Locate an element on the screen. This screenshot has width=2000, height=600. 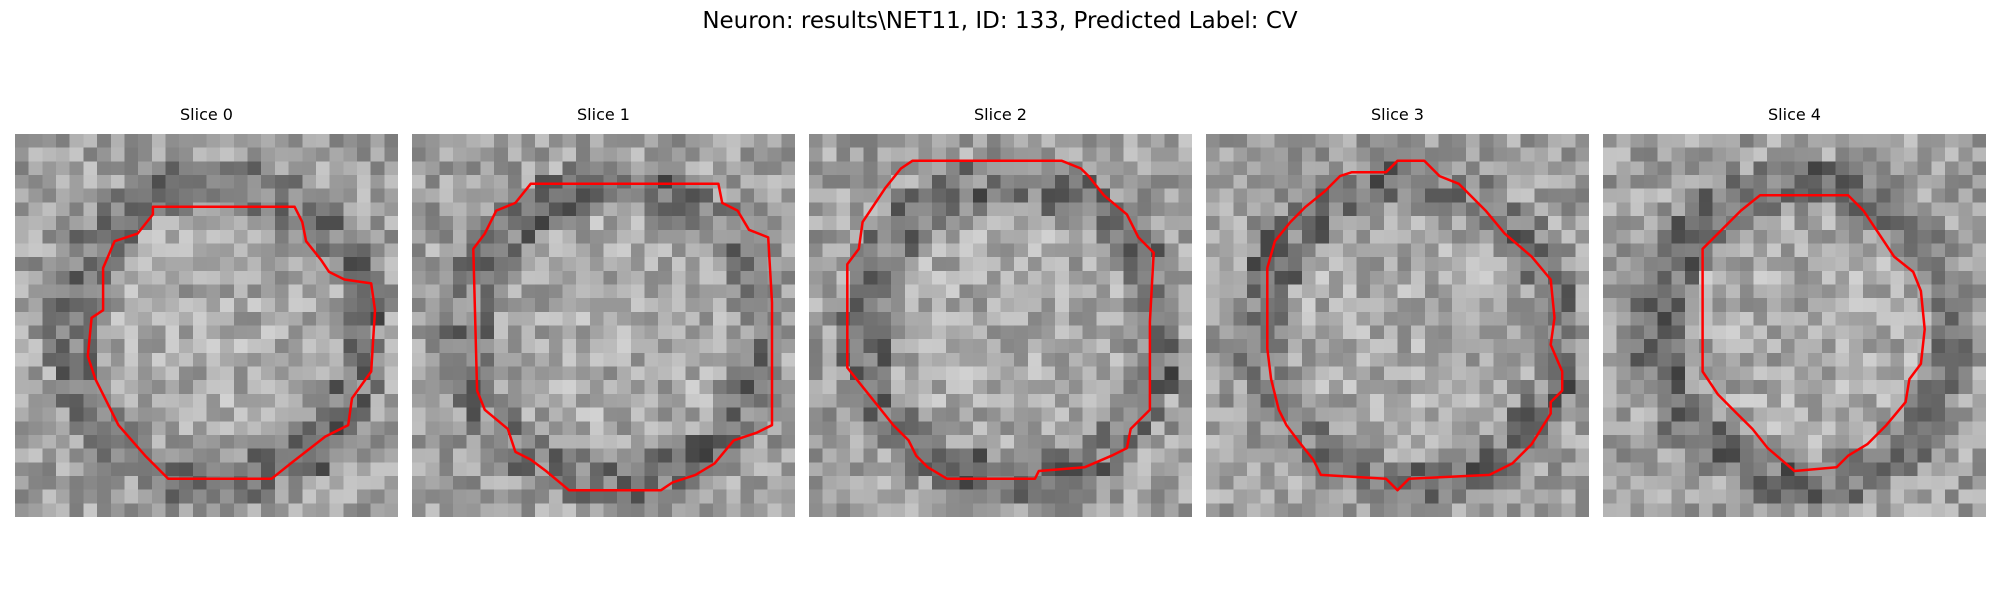
slice-title: Slice 0 is located at coordinates (206, 114).